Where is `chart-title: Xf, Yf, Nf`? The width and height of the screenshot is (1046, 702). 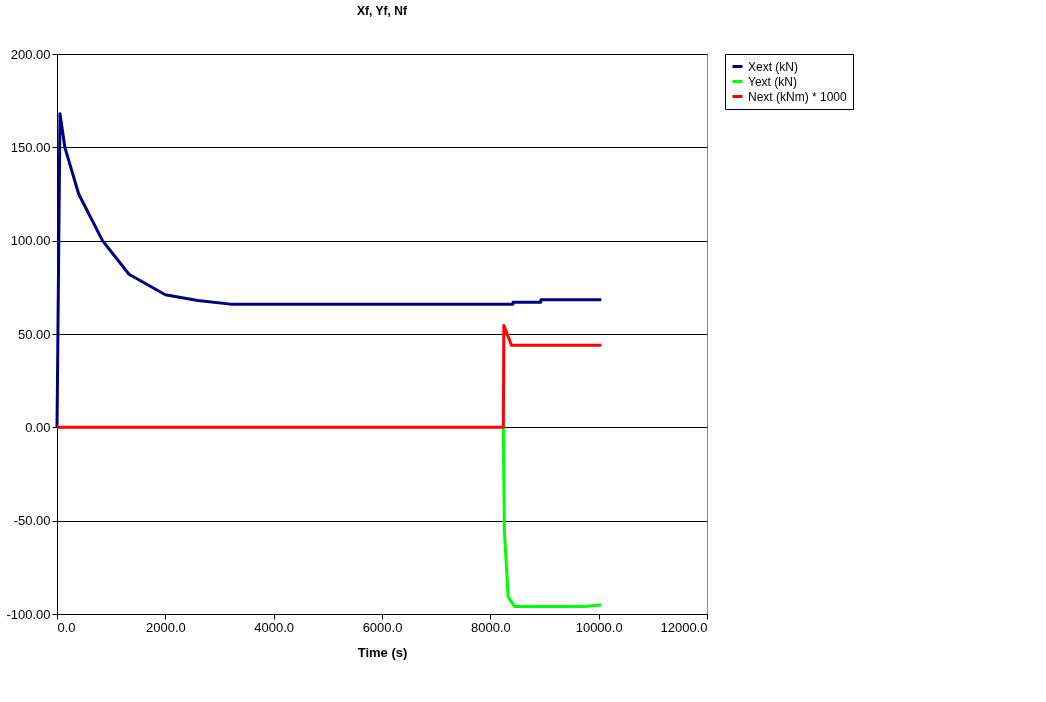 chart-title: Xf, Yf, Nf is located at coordinates (382, 11).